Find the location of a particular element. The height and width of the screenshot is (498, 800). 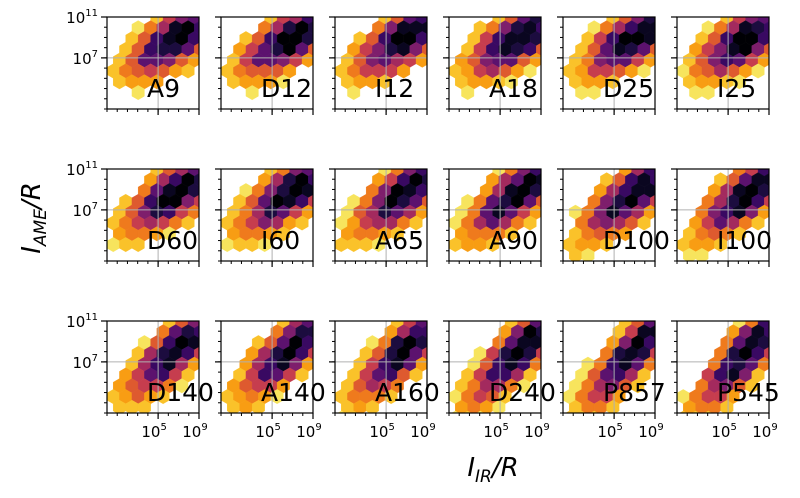

x-axis-label: IIR/R is located at coordinates (492, 470).